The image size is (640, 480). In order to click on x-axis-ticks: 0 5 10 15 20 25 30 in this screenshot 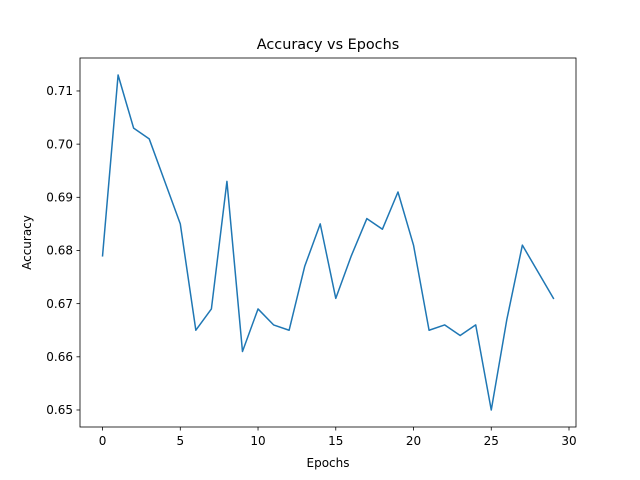, I will do `click(338, 437)`.